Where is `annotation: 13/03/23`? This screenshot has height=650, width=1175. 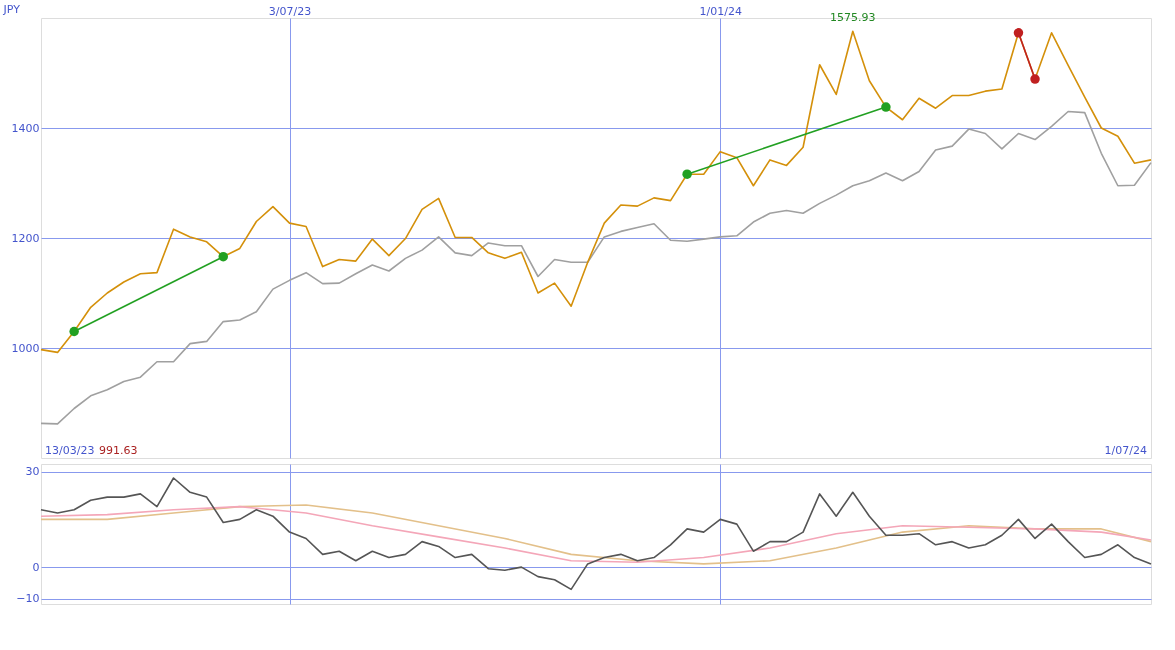 annotation: 13/03/23 is located at coordinates (70, 450).